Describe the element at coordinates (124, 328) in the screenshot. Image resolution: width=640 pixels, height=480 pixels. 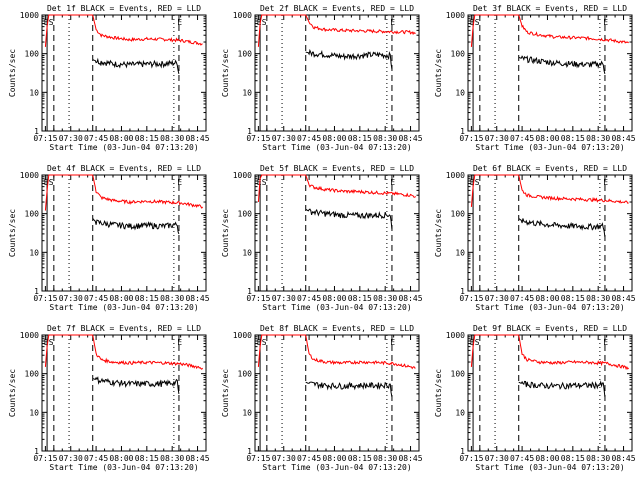
I see `chart-title: Det 7f BLACK = Events, RED = LLD` at that location.